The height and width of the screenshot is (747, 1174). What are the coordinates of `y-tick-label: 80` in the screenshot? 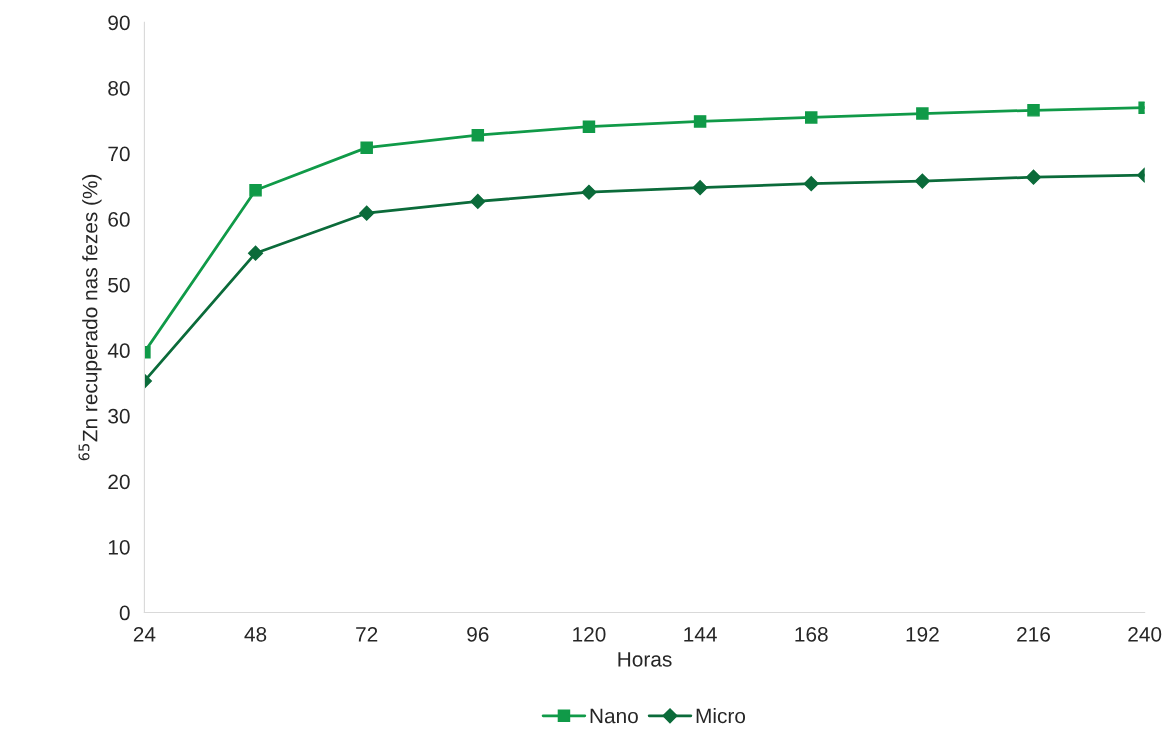 It's located at (119, 88).